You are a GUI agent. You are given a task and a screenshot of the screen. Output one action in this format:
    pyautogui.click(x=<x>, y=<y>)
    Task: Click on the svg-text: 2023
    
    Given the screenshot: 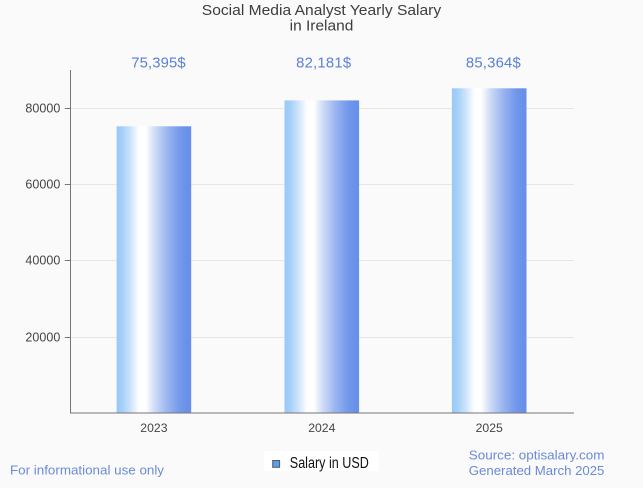 What is the action you would take?
    pyautogui.click(x=153, y=428)
    